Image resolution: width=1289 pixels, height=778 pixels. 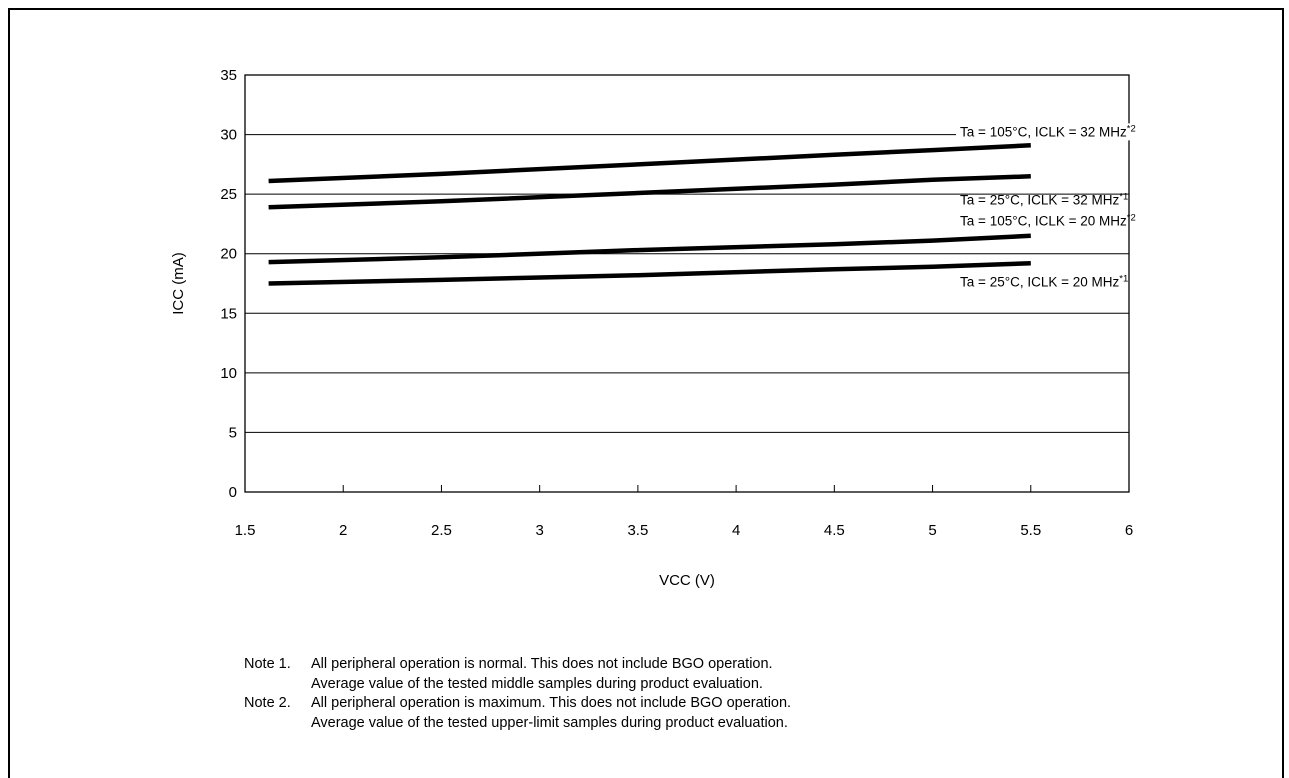 I want to click on y-tick-label: 5, so click(x=233, y=432).